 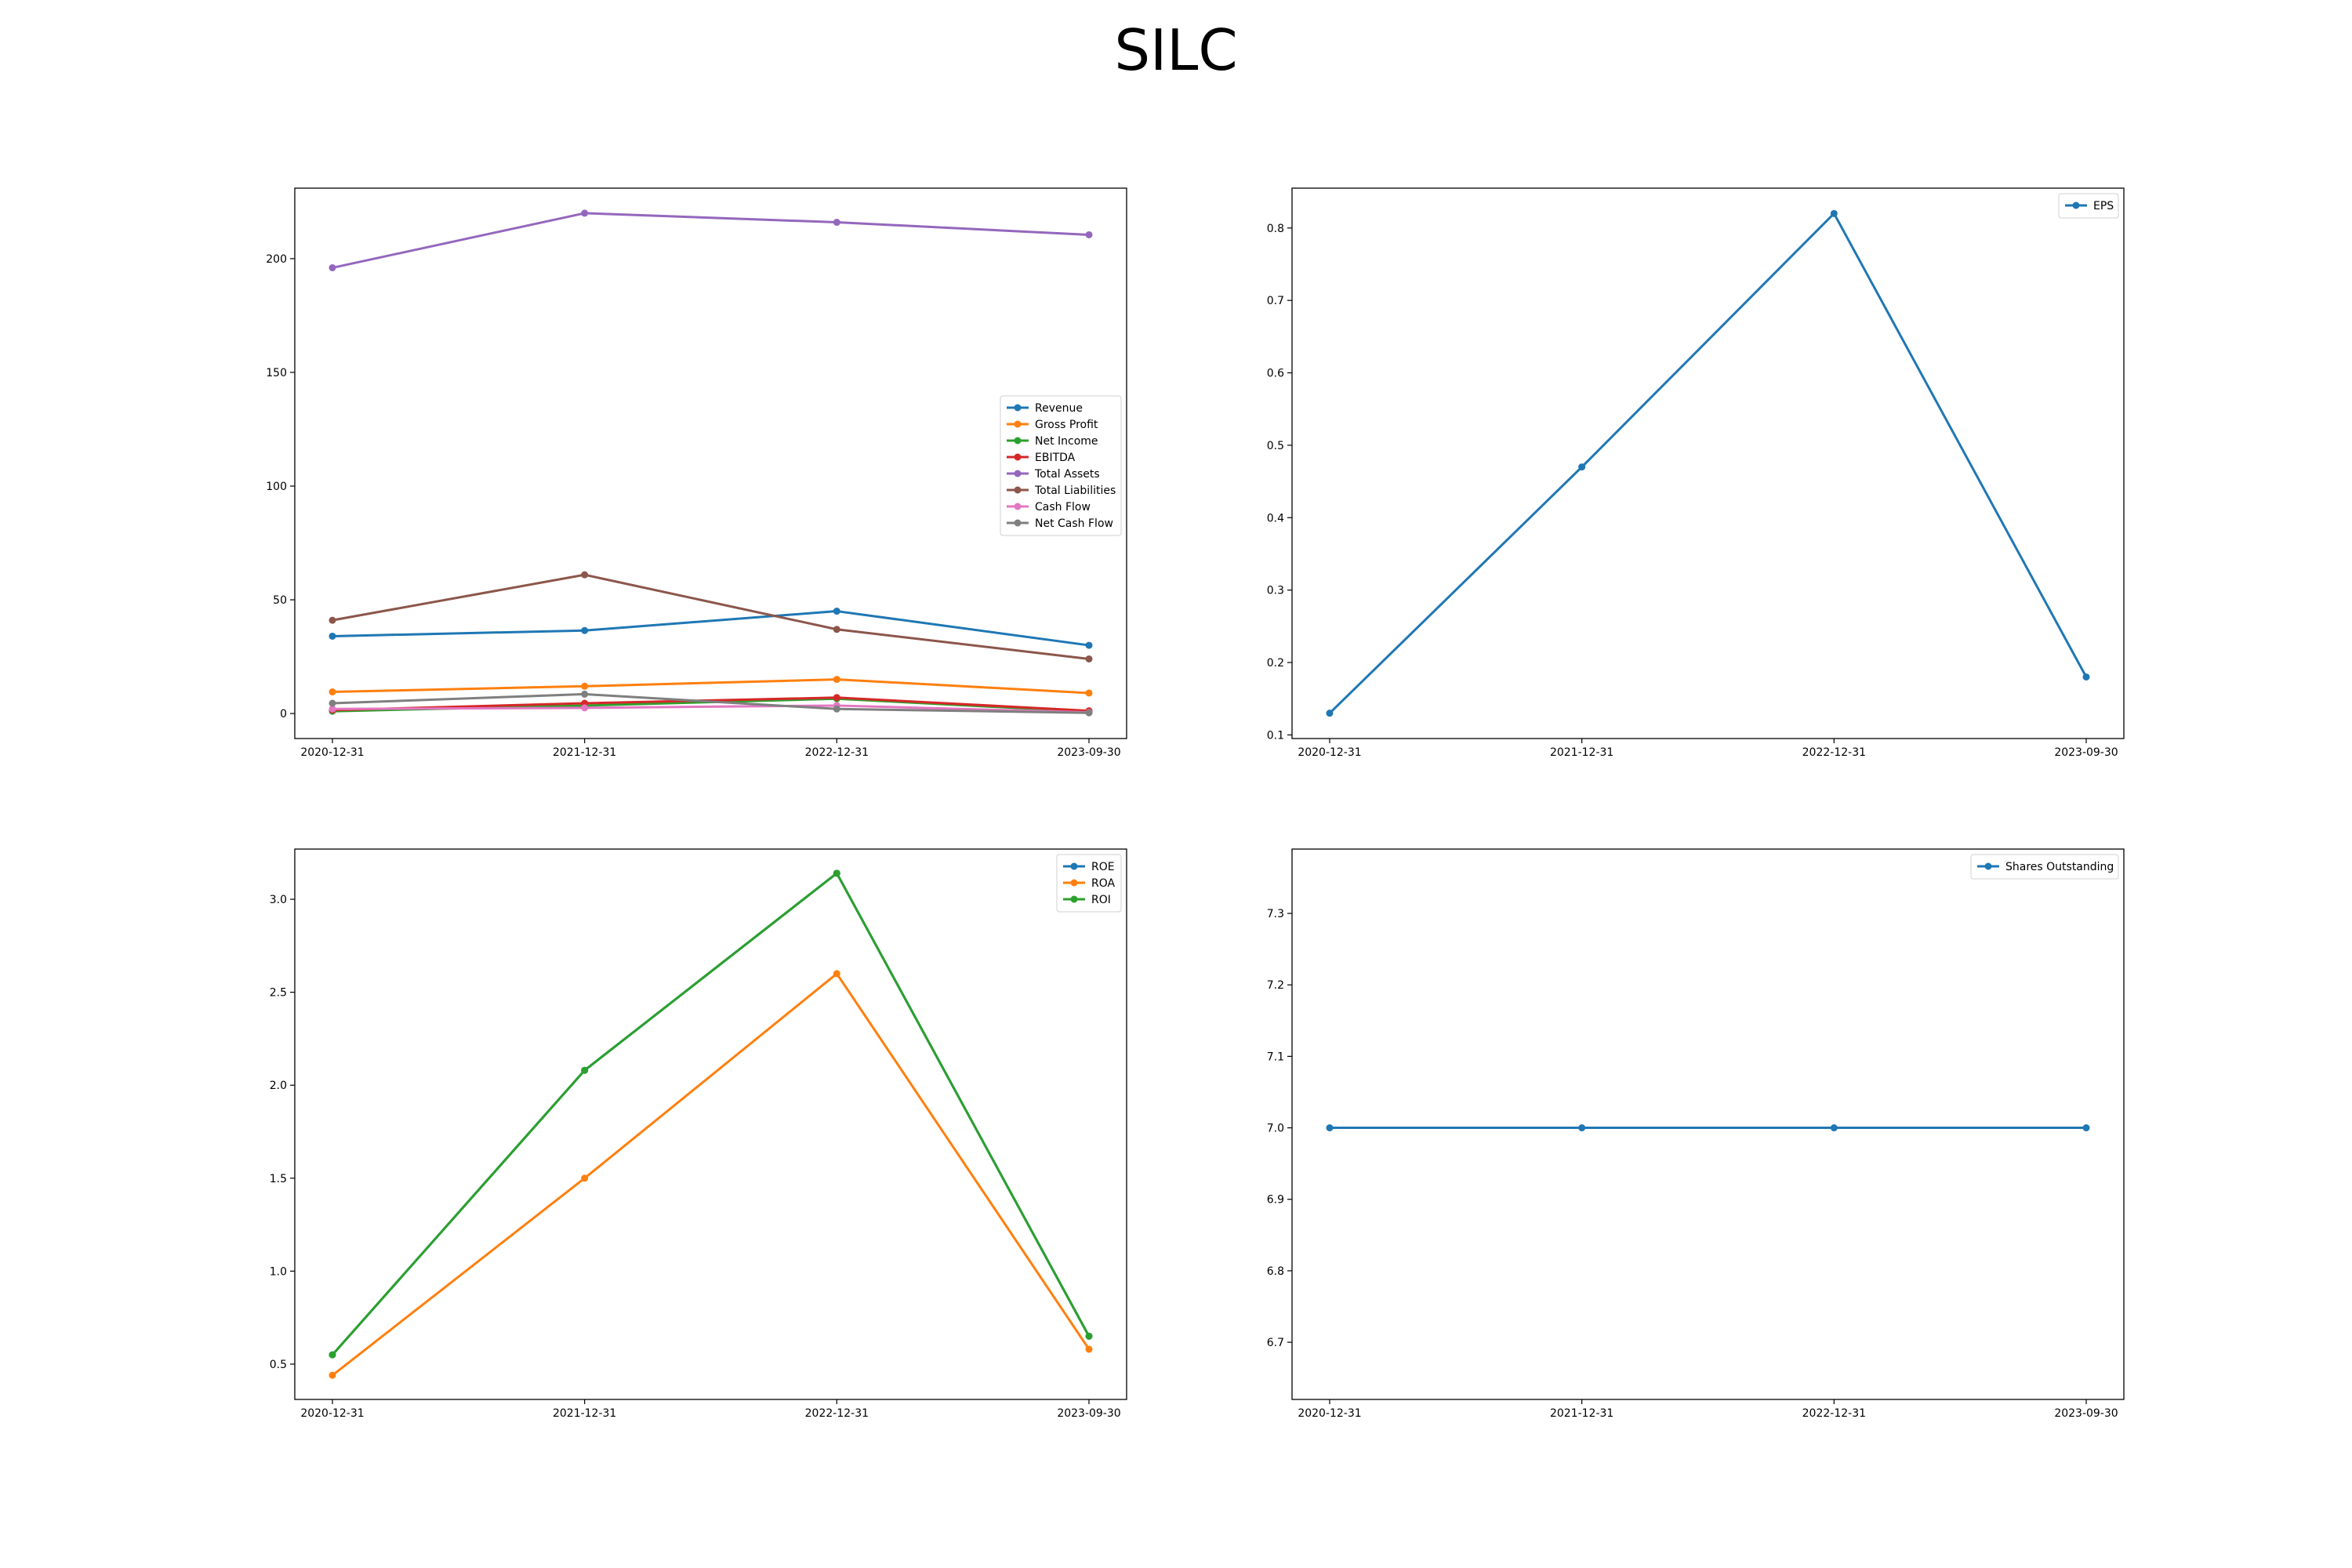 I want to click on legend-label: ROA, so click(x=1103, y=883).